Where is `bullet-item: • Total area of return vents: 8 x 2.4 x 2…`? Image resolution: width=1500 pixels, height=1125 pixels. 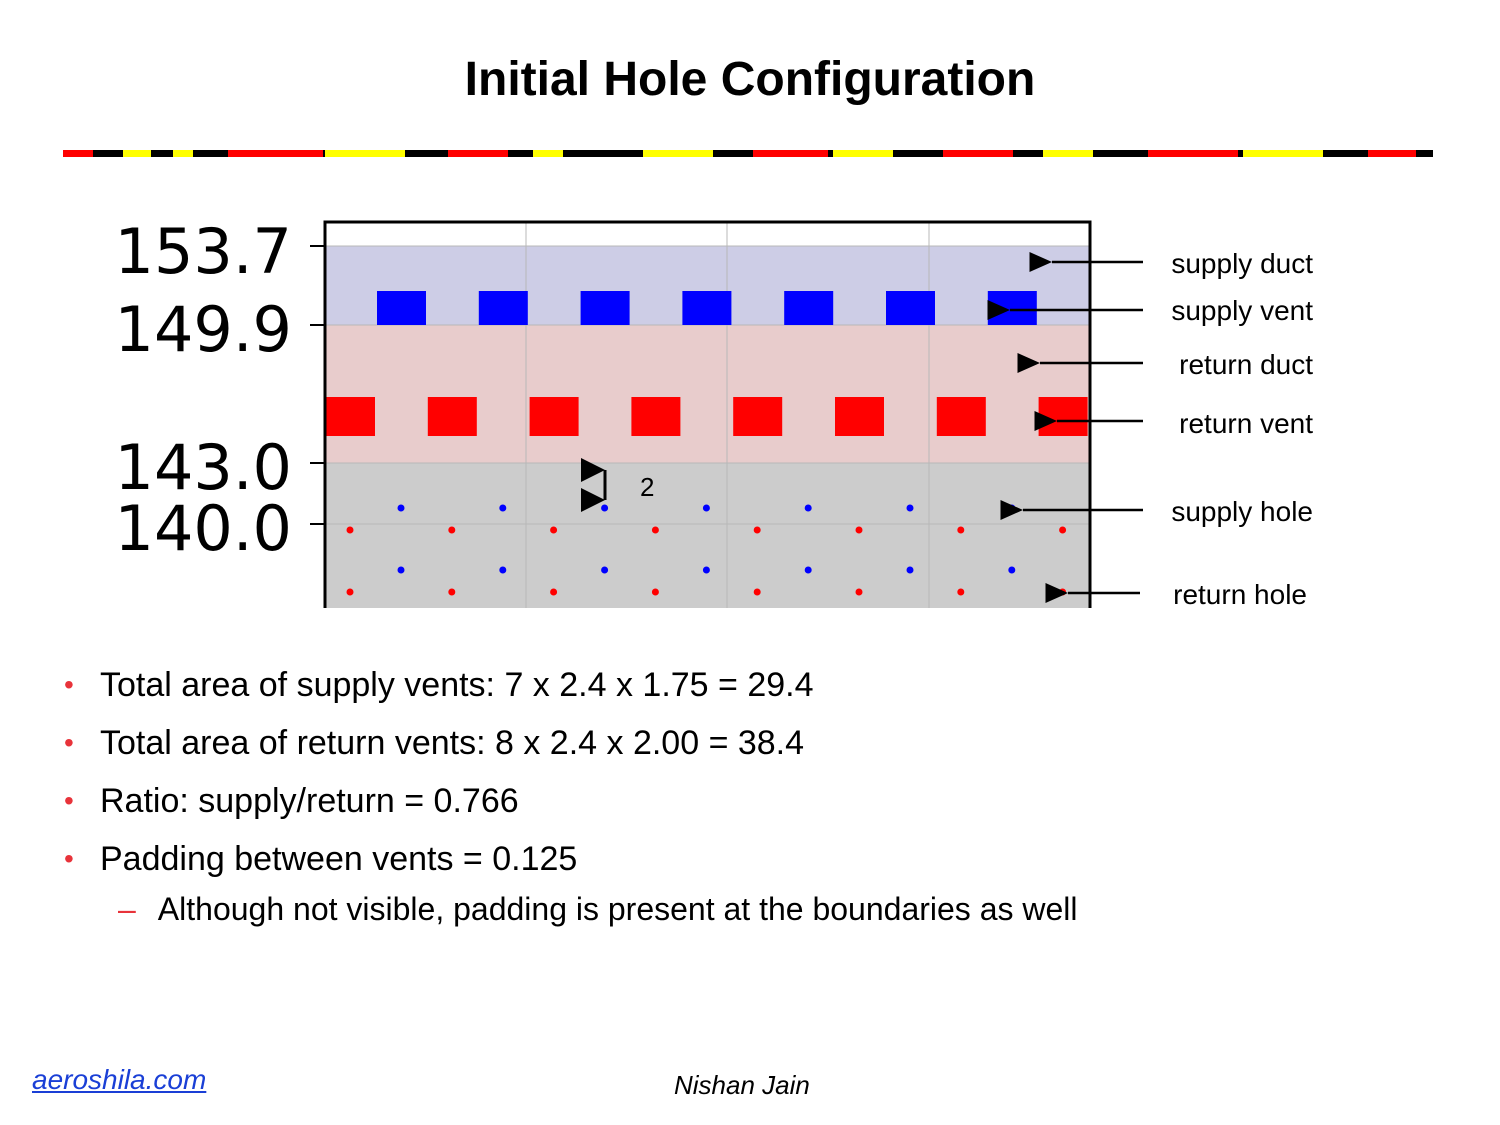
bullet-item: • Total area of return vents: 8 x 2.4 x 2… is located at coordinates (434, 743).